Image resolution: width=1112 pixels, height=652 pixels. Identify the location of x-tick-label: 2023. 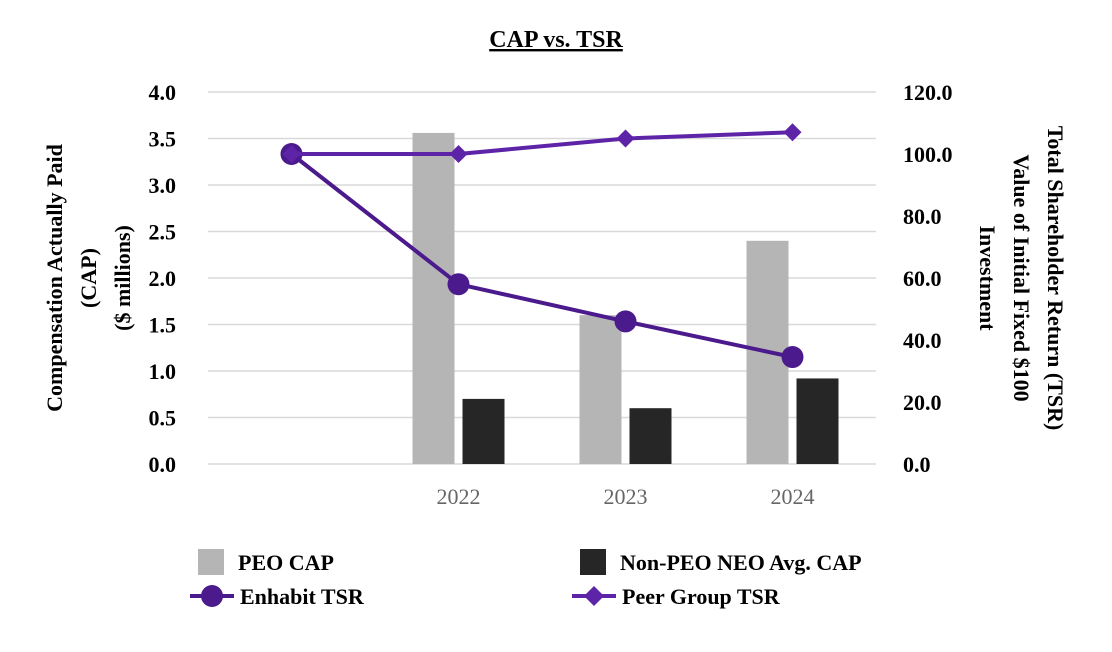
(626, 496).